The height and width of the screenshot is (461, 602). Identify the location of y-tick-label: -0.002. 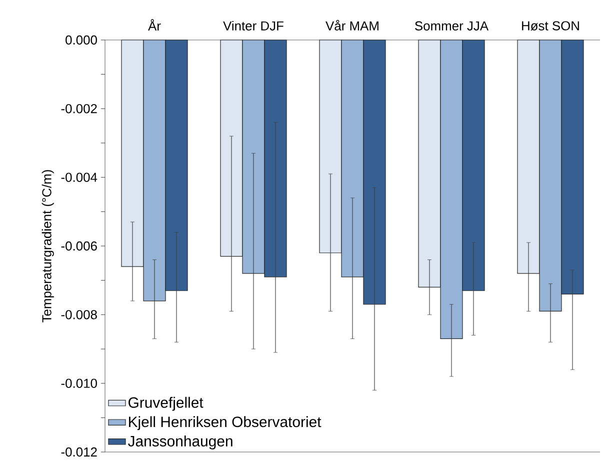
(79, 109).